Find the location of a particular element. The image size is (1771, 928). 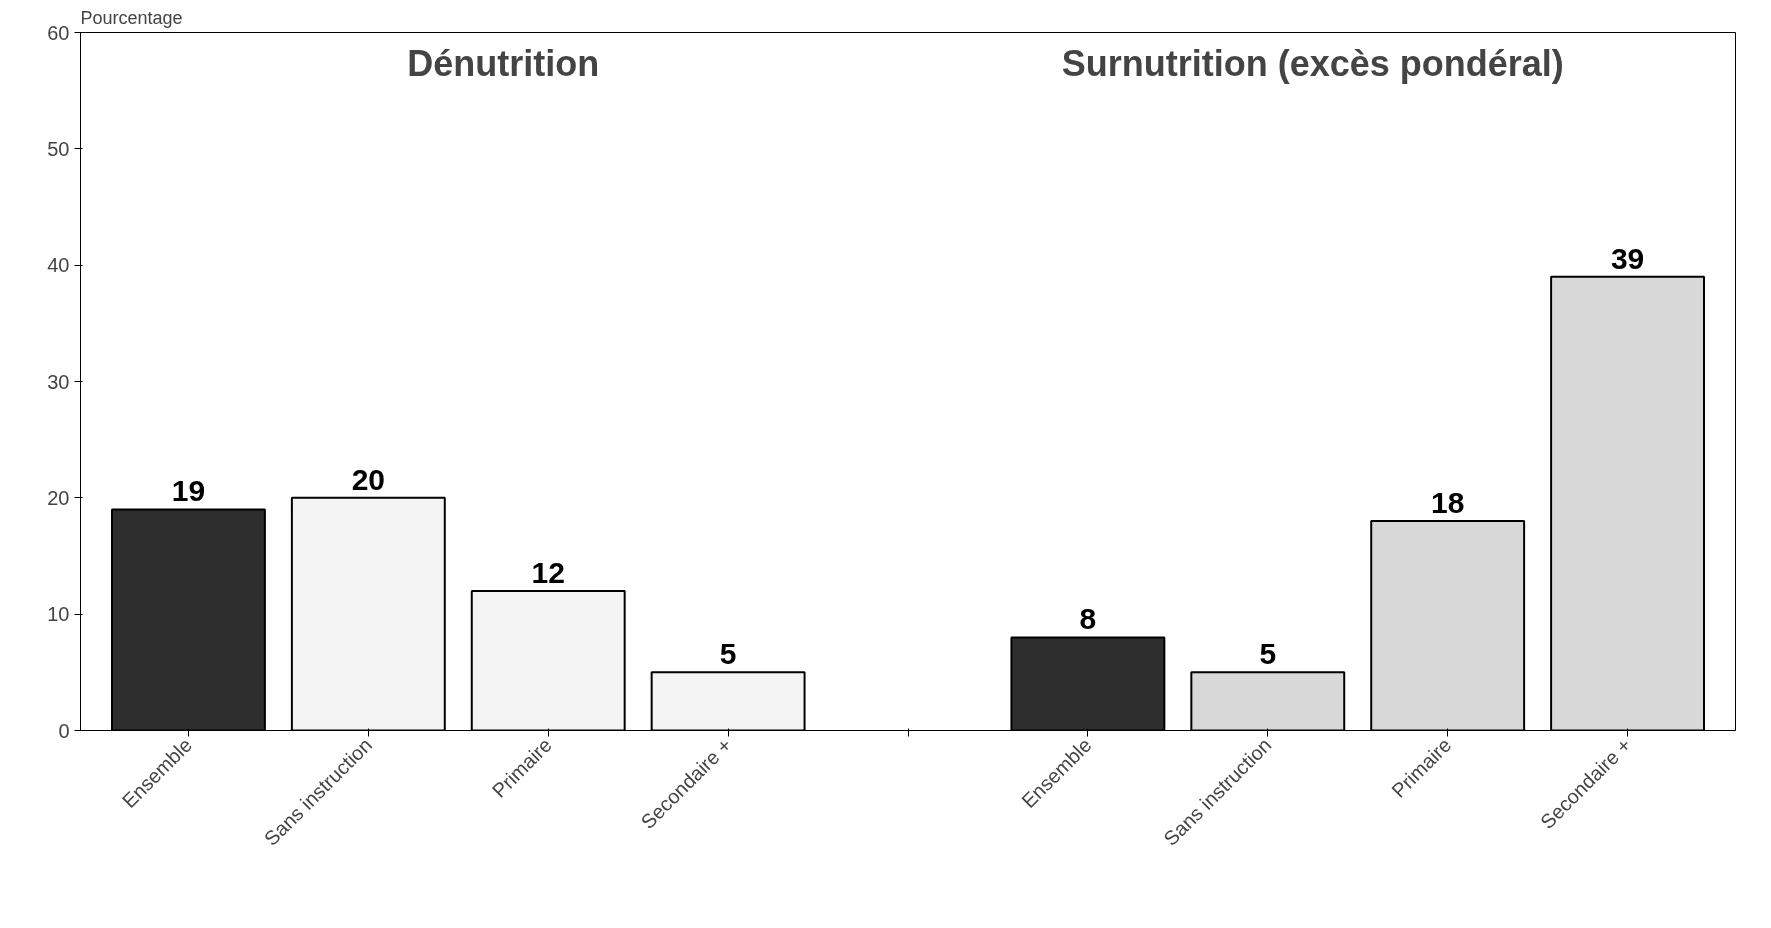

annotation: Dénutrition is located at coordinates (503, 63).